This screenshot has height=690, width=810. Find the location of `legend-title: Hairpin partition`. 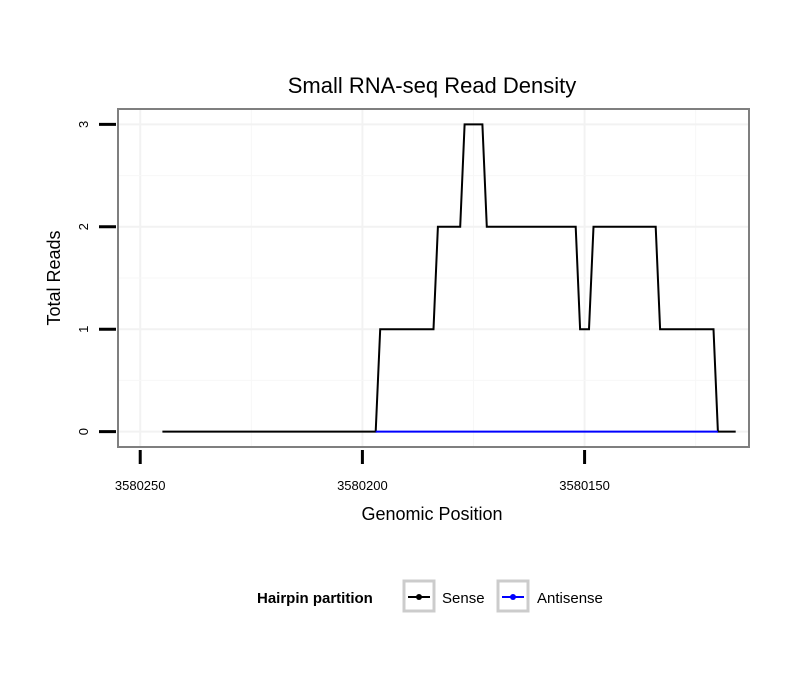

legend-title: Hairpin partition is located at coordinates (315, 598).